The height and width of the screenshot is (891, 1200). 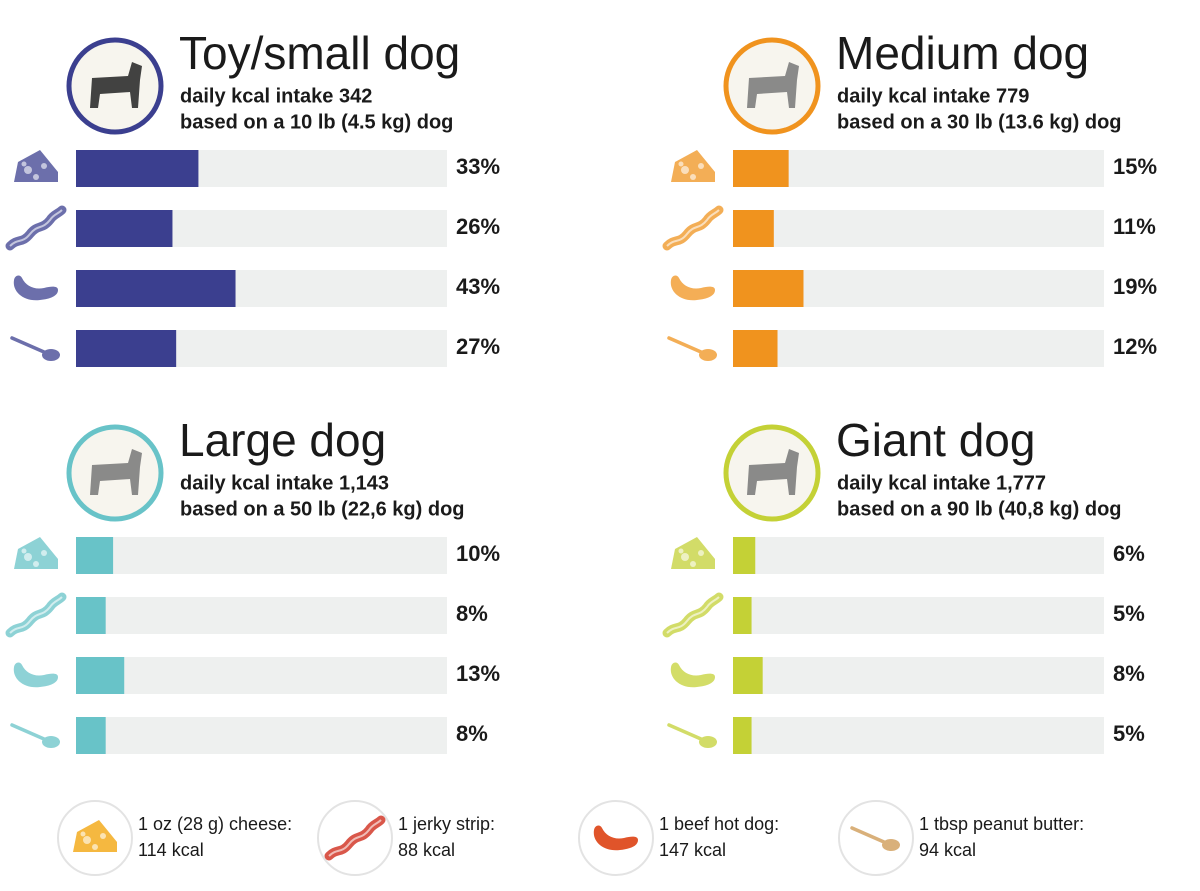 What do you see at coordinates (478, 226) in the screenshot?
I see `value-label: 26%` at bounding box center [478, 226].